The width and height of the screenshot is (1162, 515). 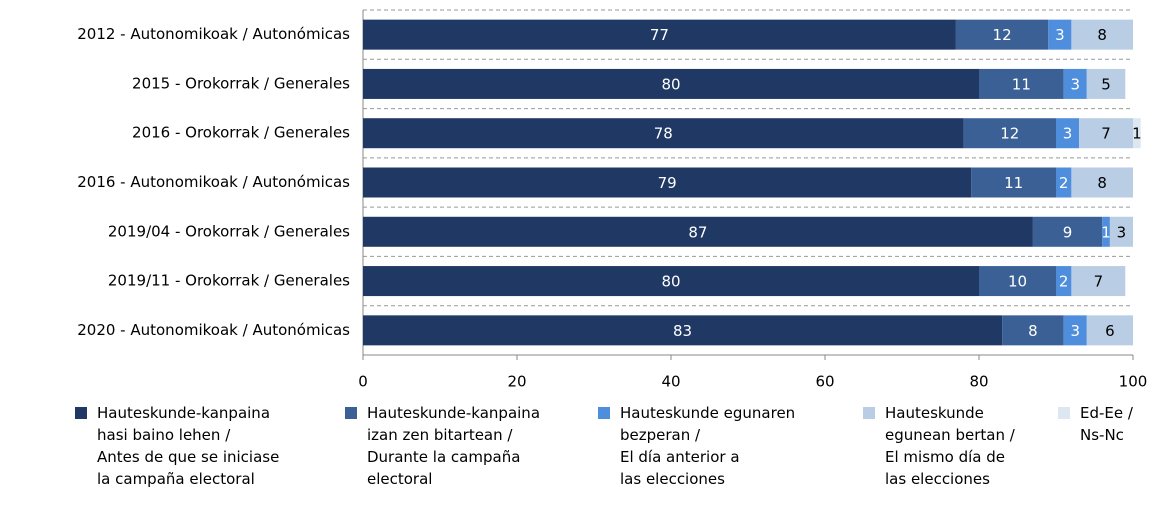 I want to click on y-tick-label: 2012 - Autonomikoak / Autonómicas, so click(x=213, y=34).